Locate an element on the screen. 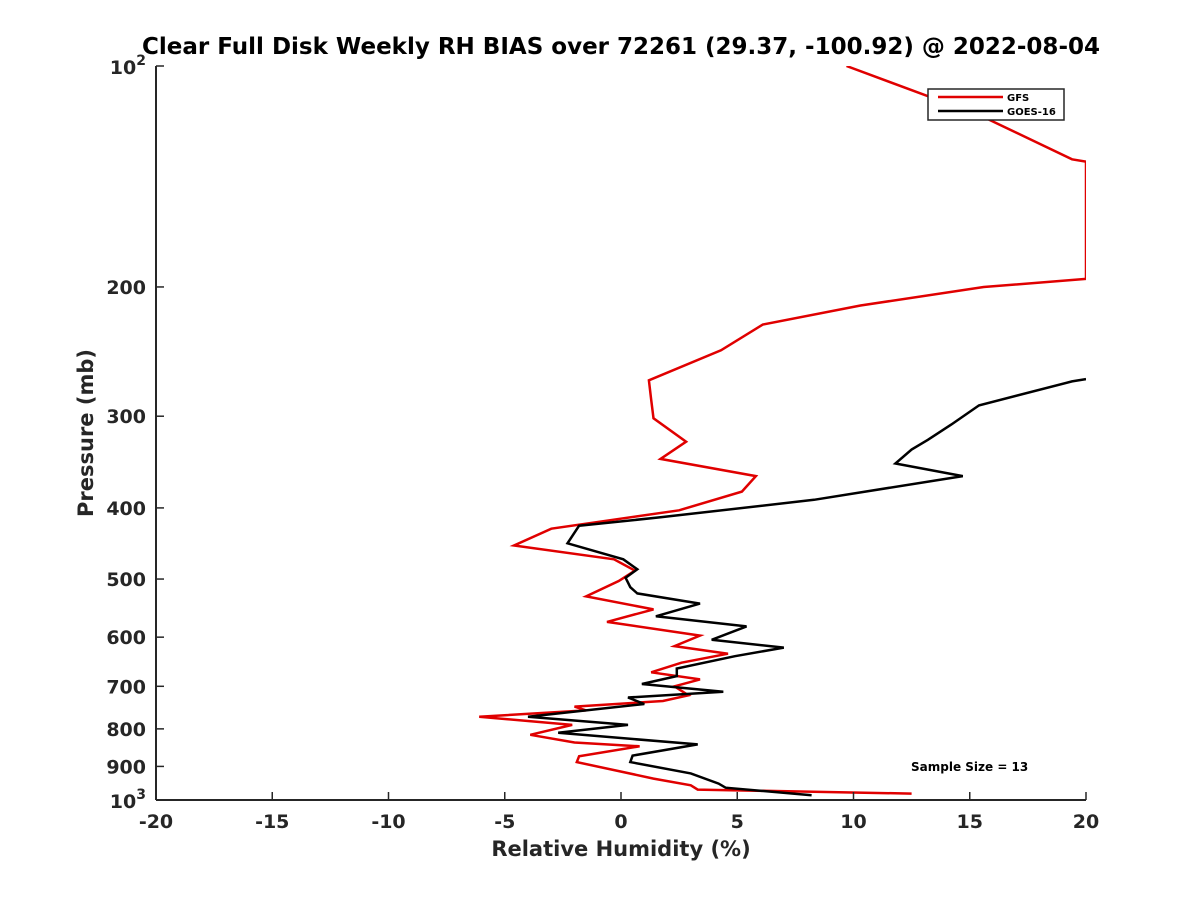 This screenshot has height=904, width=1200. y-tick-label: 800 is located at coordinates (126, 730).